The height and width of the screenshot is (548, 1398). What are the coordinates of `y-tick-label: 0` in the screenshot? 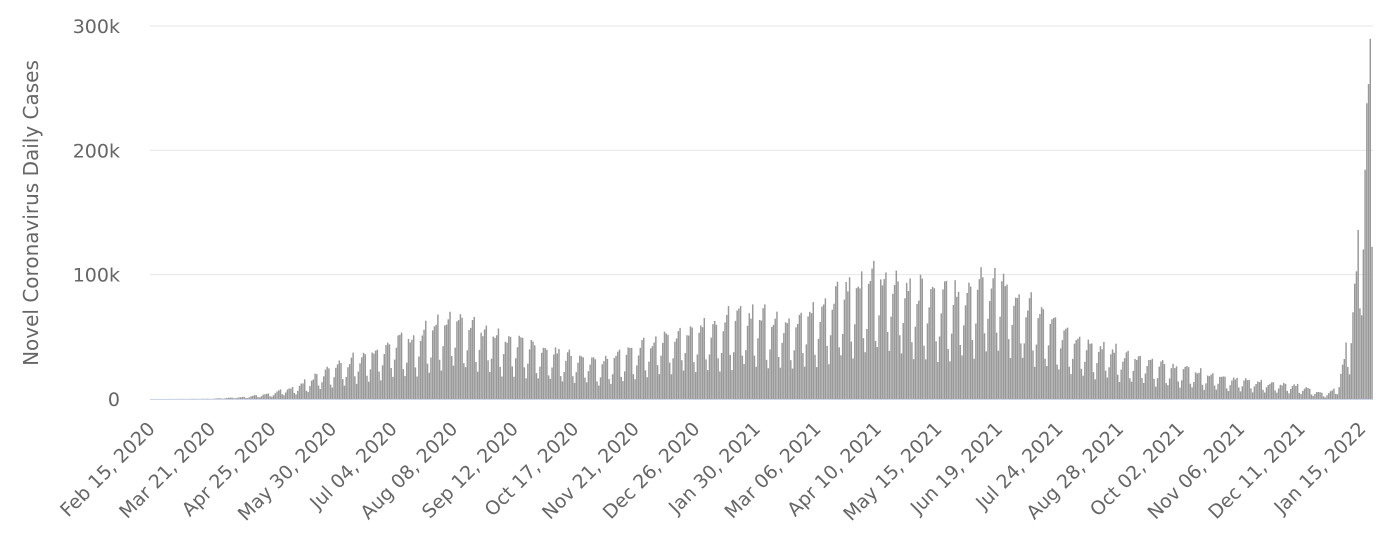 It's located at (114, 400).